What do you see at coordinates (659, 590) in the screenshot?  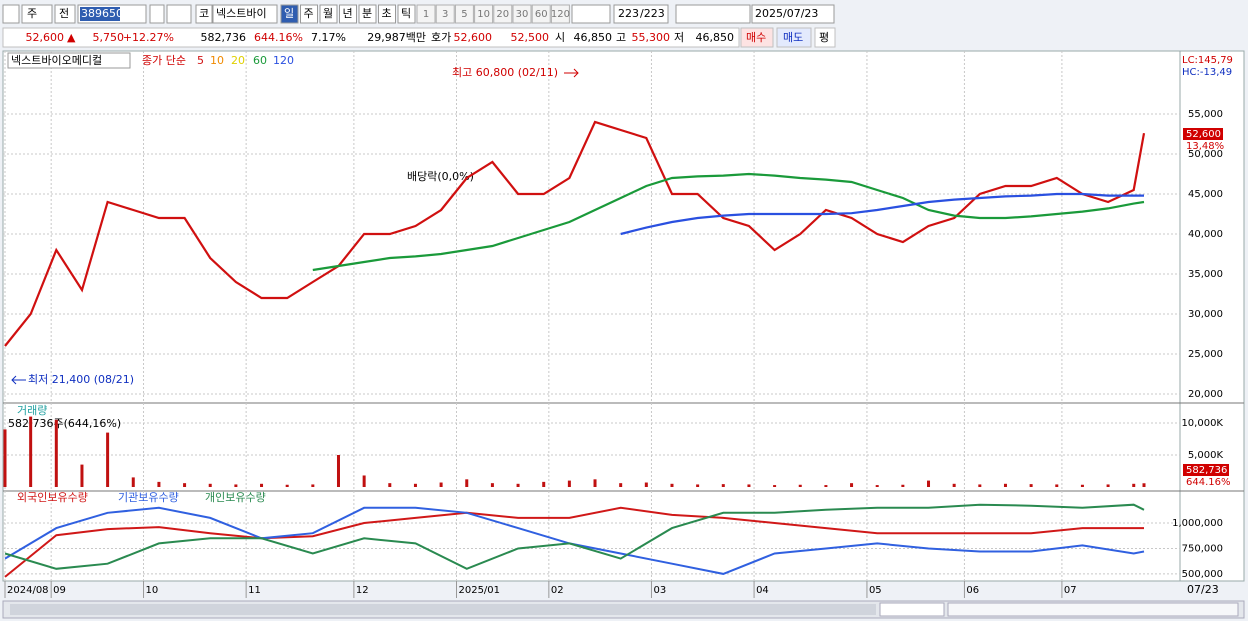 I see `x-tick-label: 03` at bounding box center [659, 590].